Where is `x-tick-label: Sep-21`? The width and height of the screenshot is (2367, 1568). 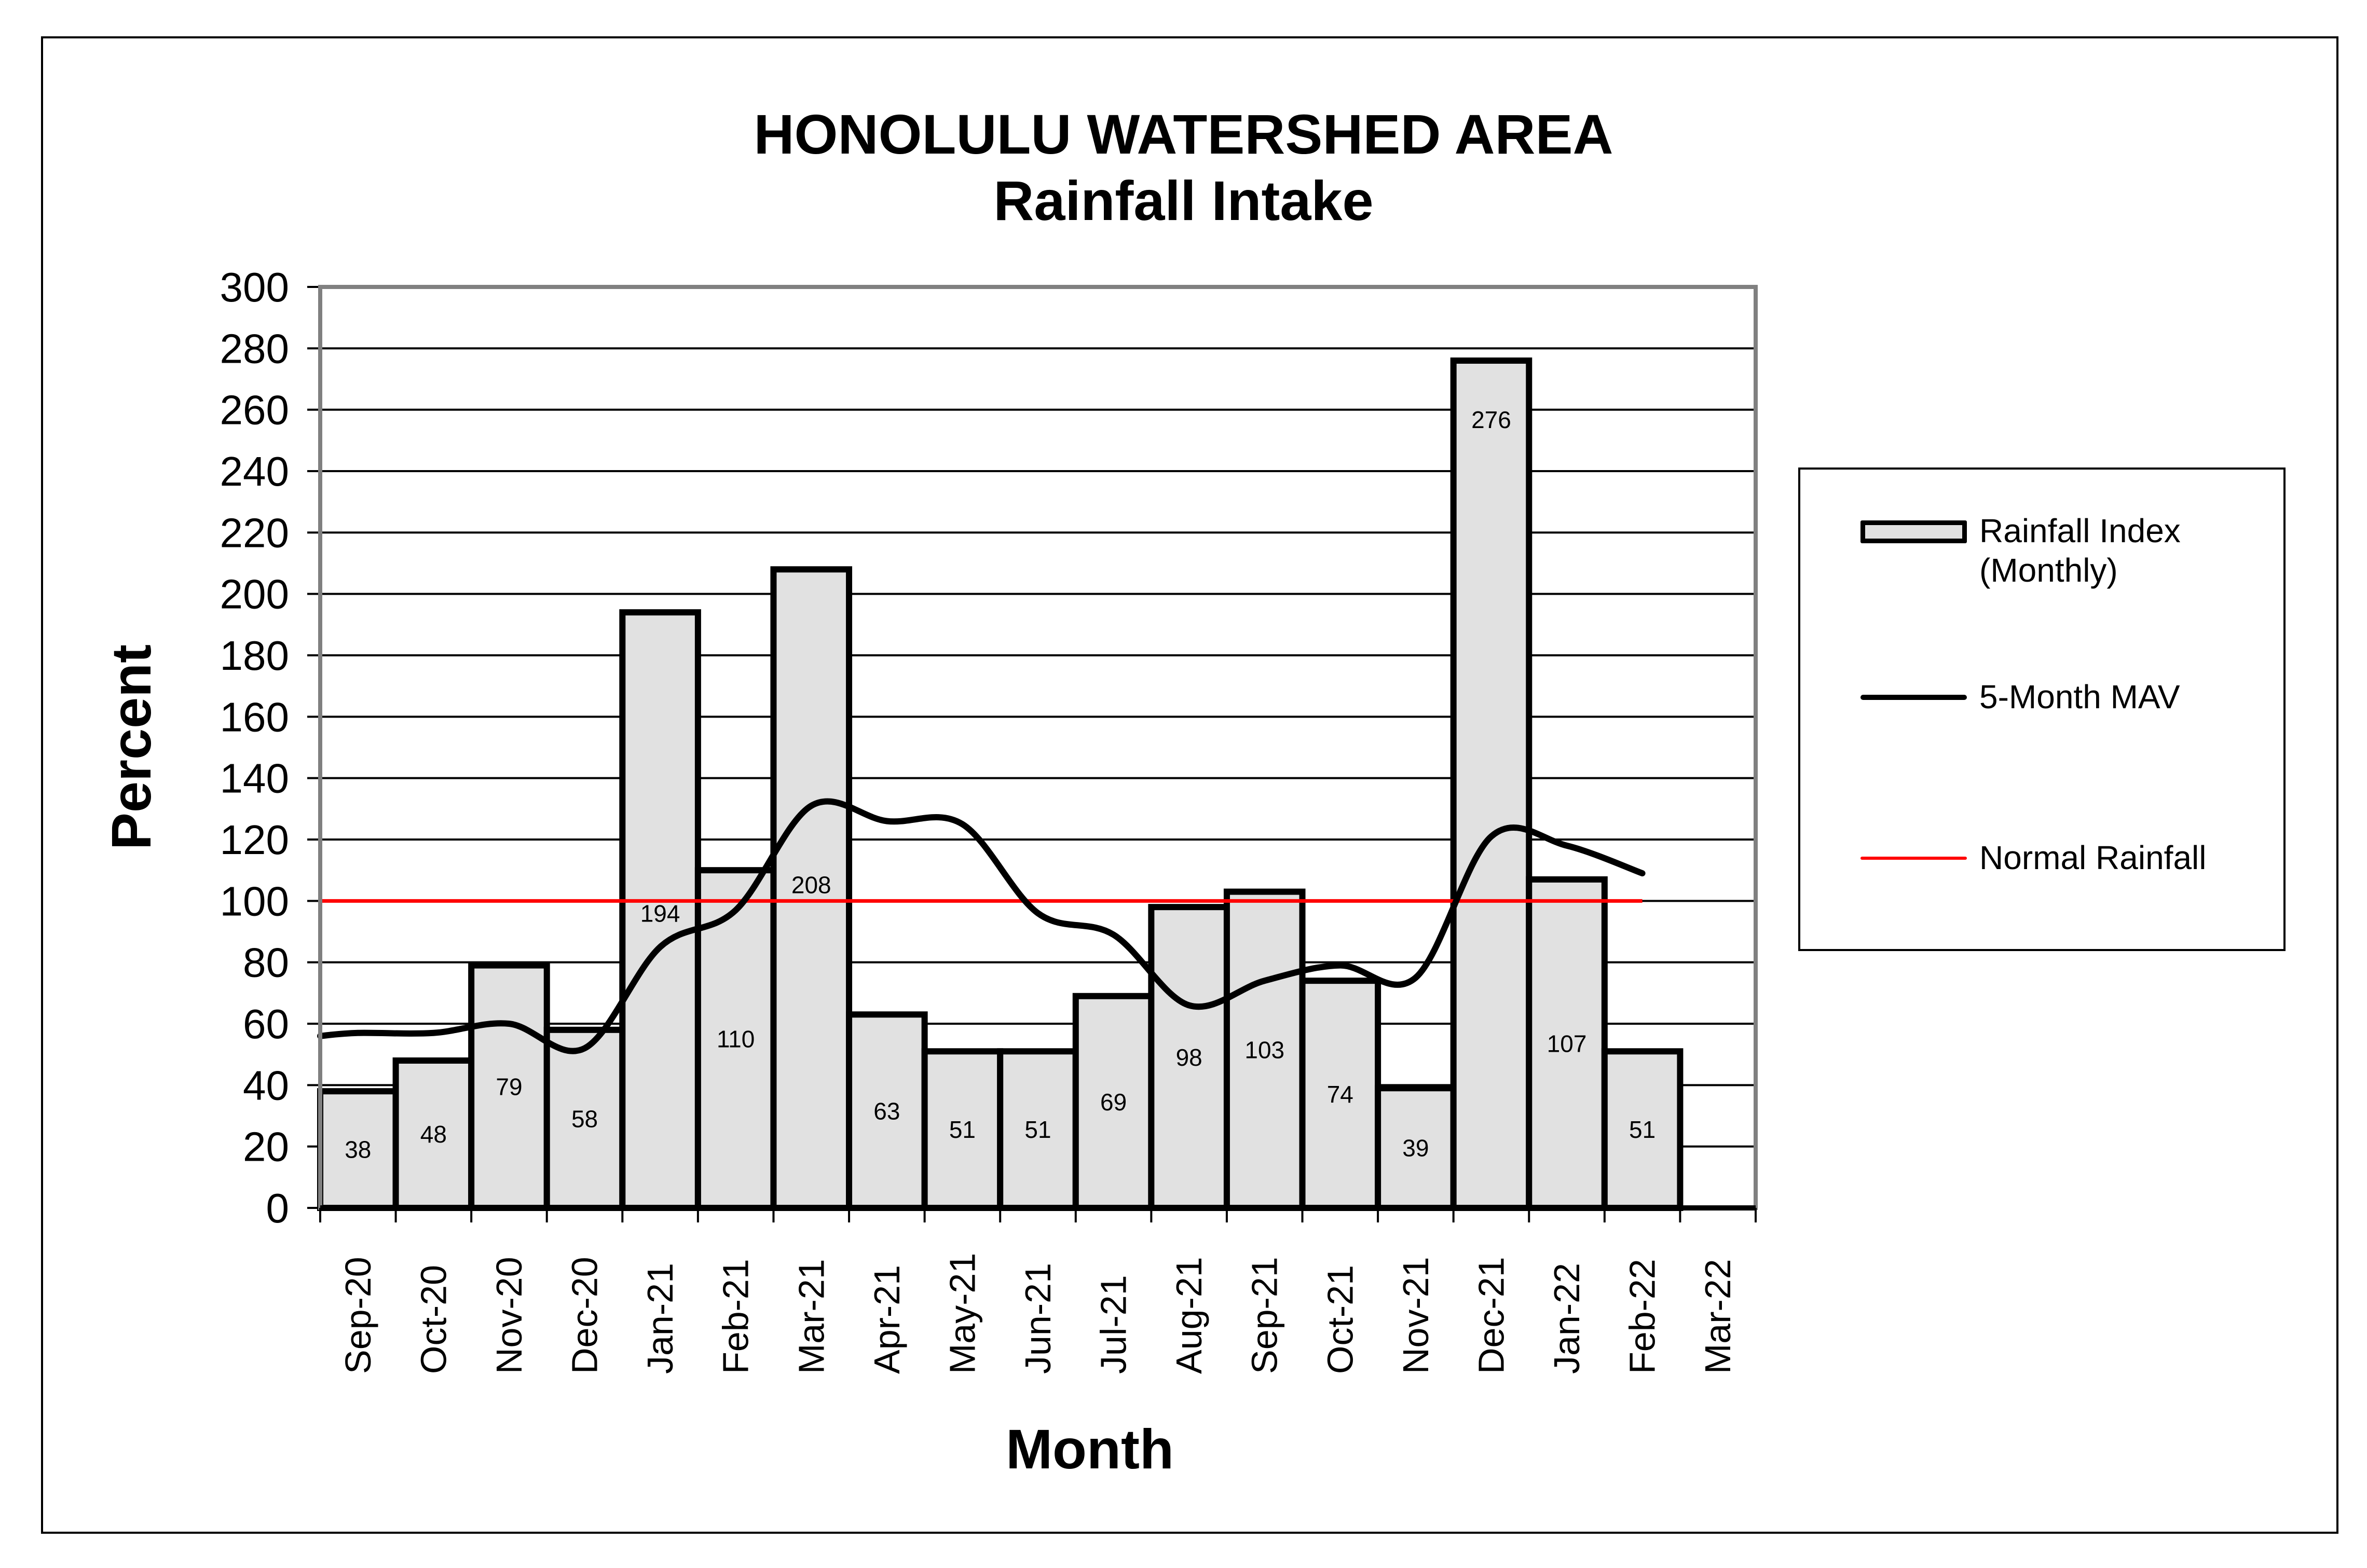
x-tick-label: Sep-21 is located at coordinates (1264, 1315).